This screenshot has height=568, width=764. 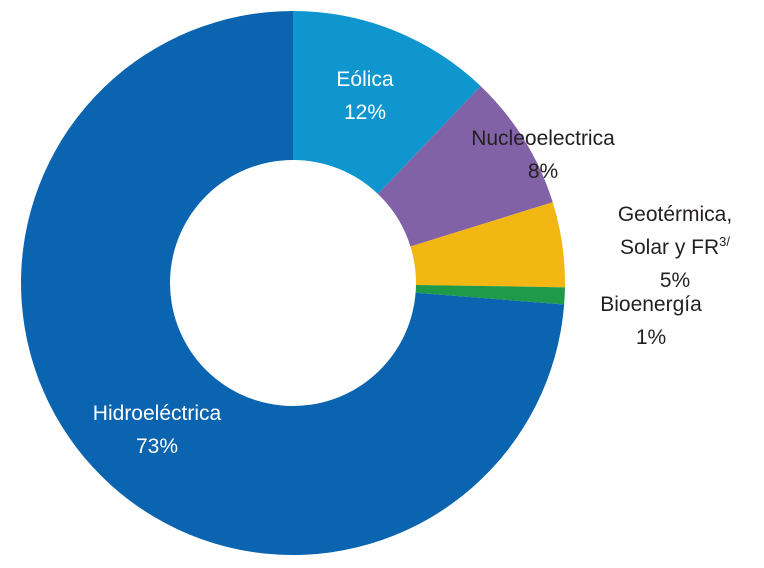 I want to click on value-label: 73%, so click(x=157, y=446).